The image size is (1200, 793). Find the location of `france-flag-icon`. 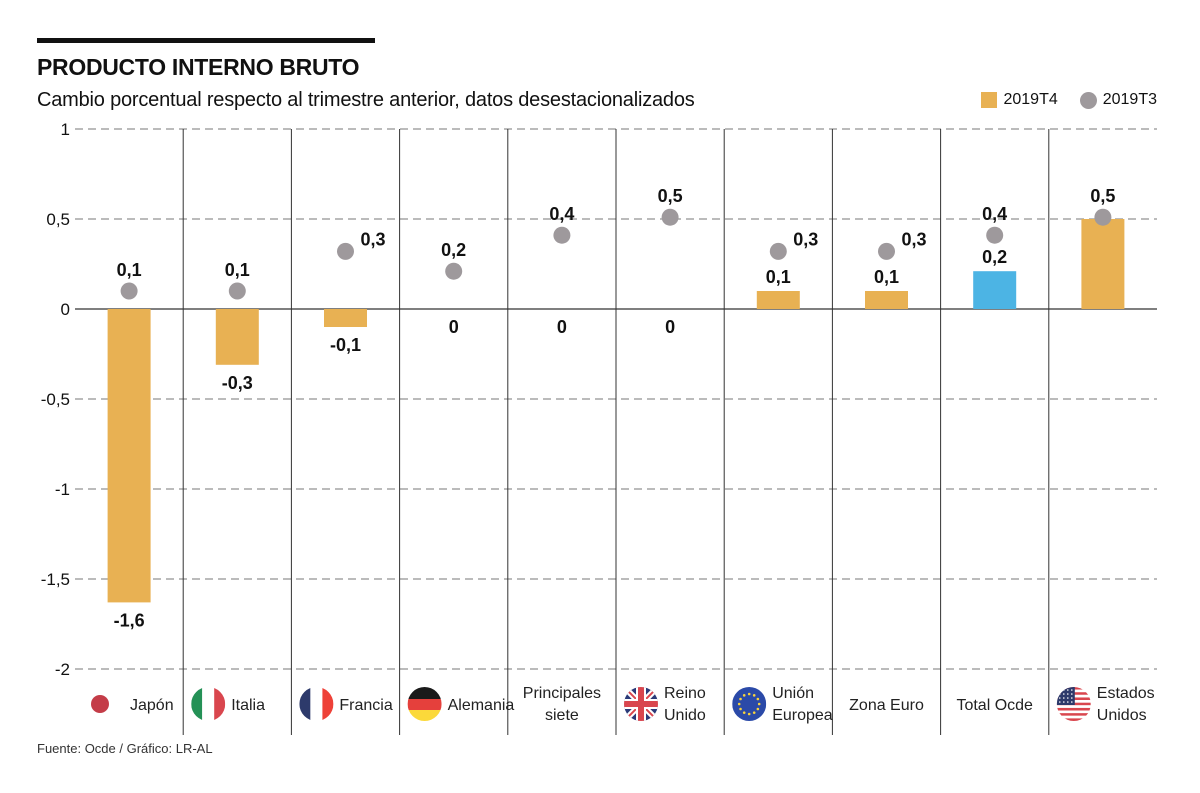

france-flag-icon is located at coordinates (316, 704).